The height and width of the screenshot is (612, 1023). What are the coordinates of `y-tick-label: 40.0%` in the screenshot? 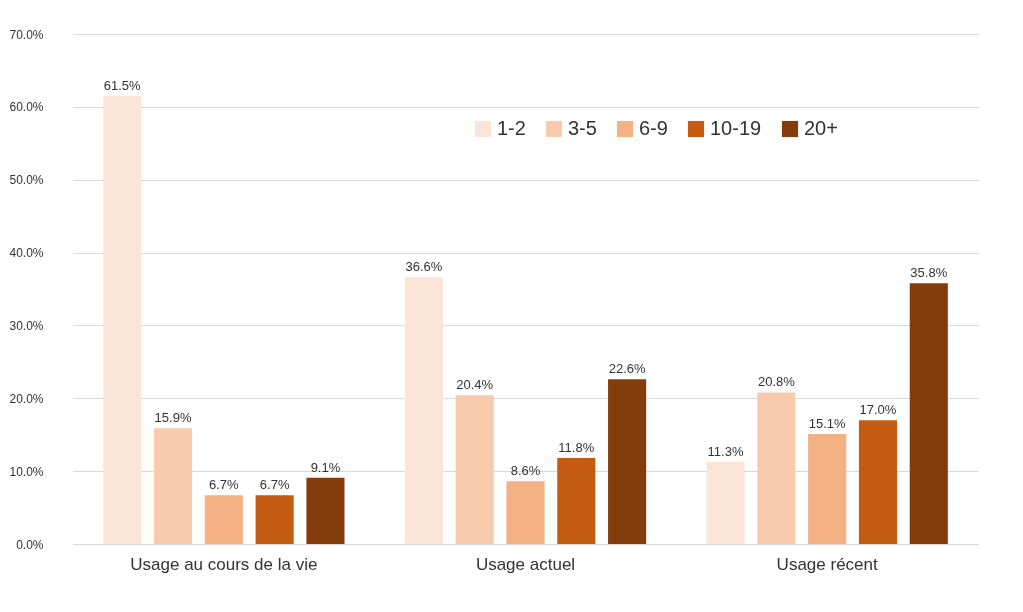 It's located at (26, 253).